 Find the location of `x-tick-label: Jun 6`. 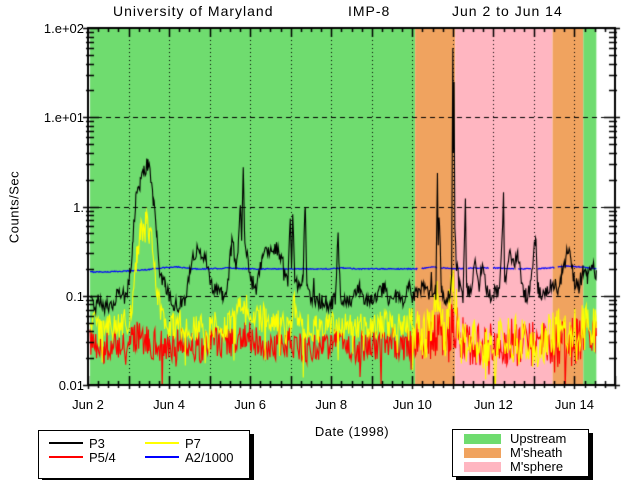

x-tick-label: Jun 6 is located at coordinates (250, 404).